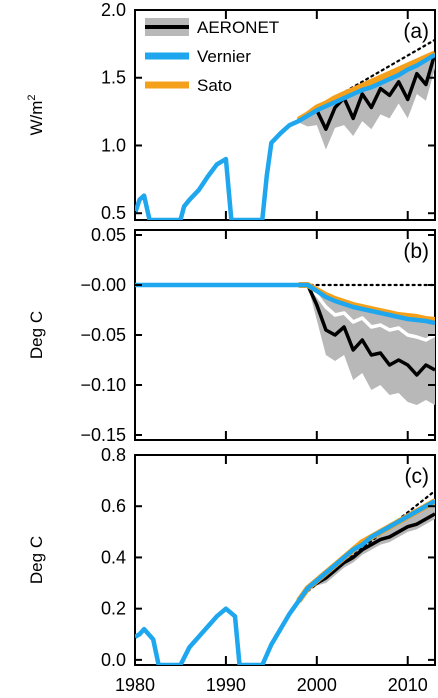 This screenshot has height=698, width=438. I want to click on panel-c-label: (c), so click(417, 476).